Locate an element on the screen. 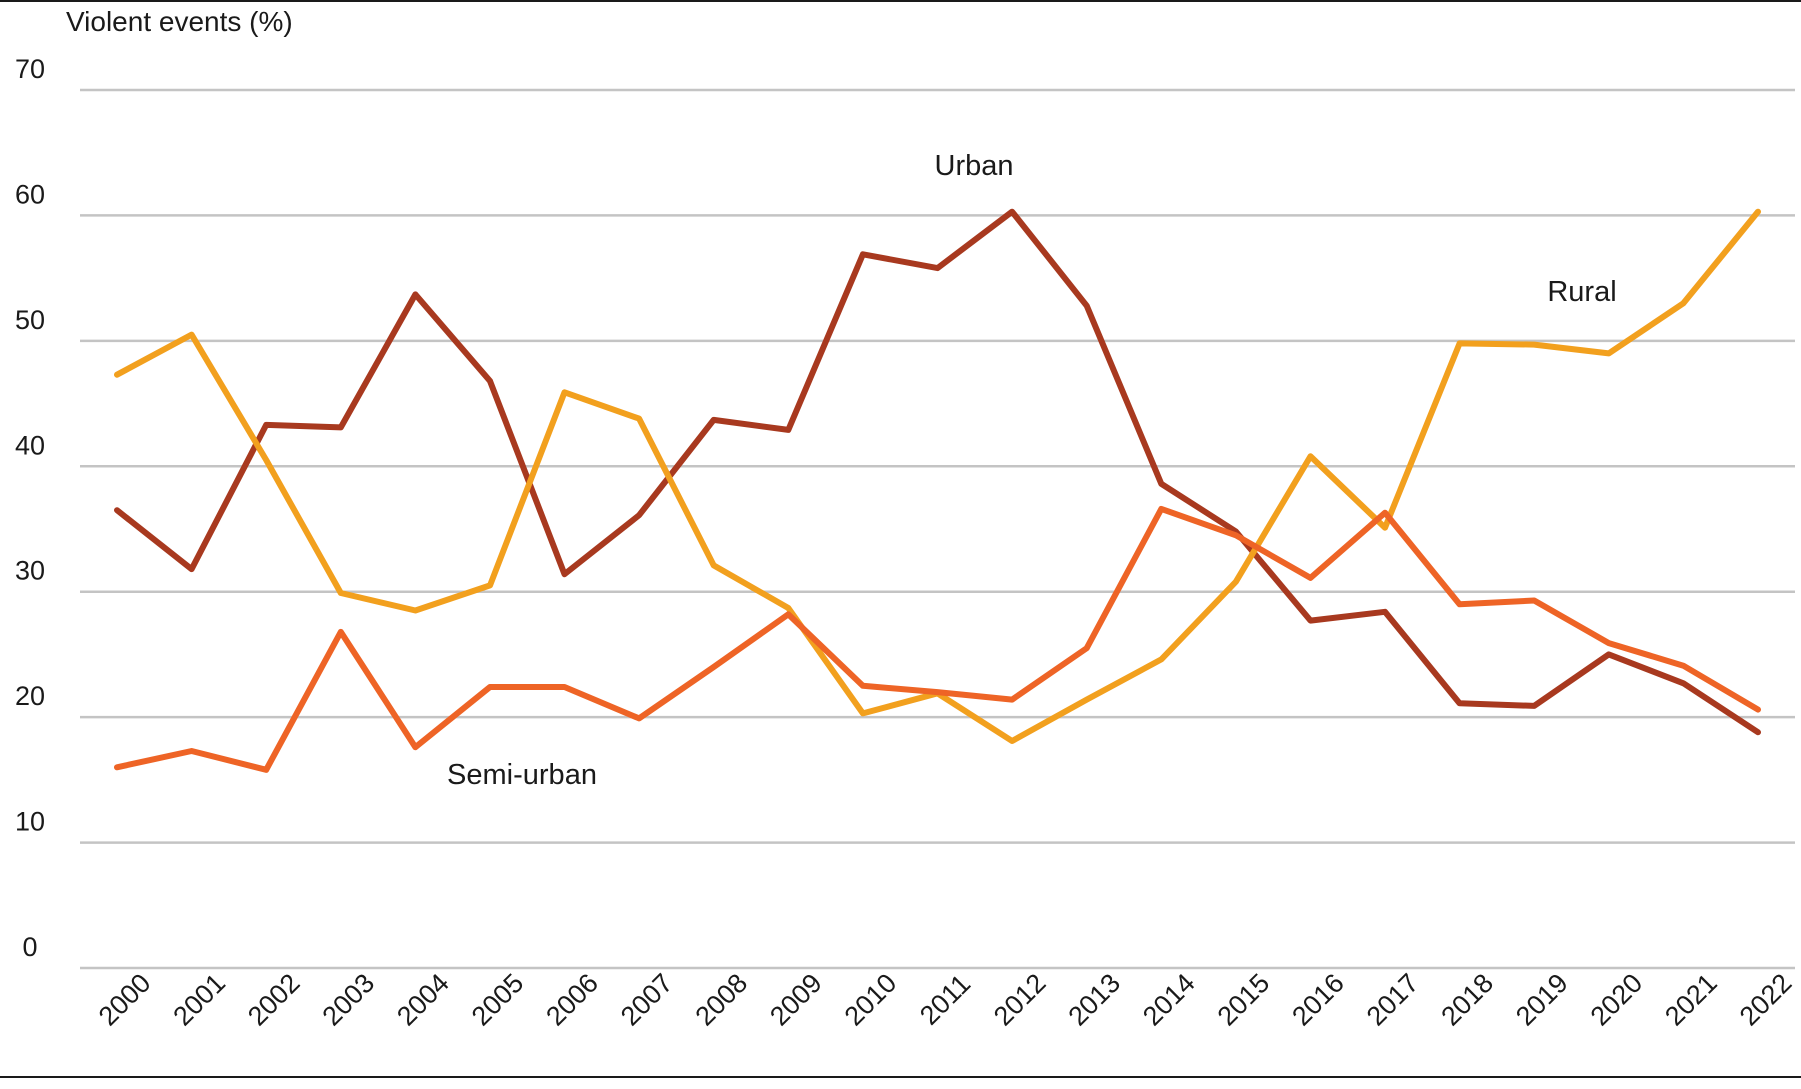 The image size is (1801, 1089). x-tick-label-2004: 2004 is located at coordinates (423, 1000).